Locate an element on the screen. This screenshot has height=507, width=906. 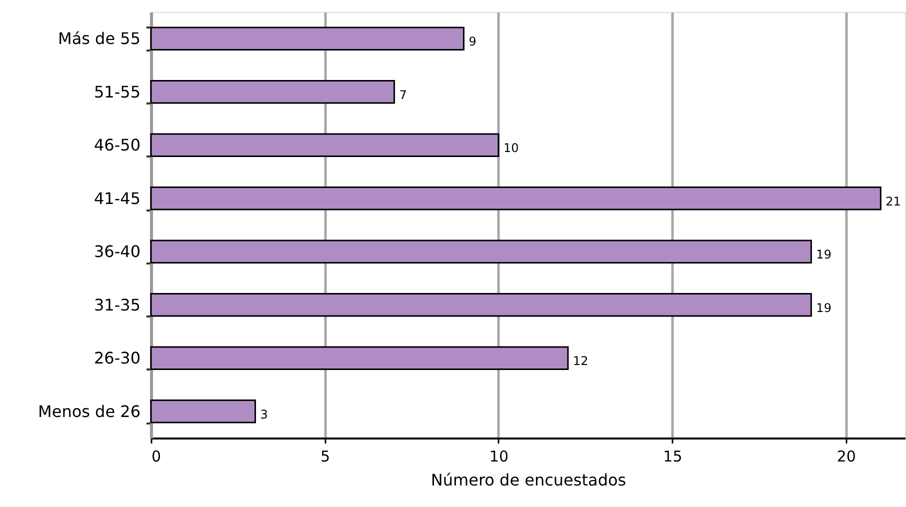
y-tick-label: 31-35 is located at coordinates (117, 304).